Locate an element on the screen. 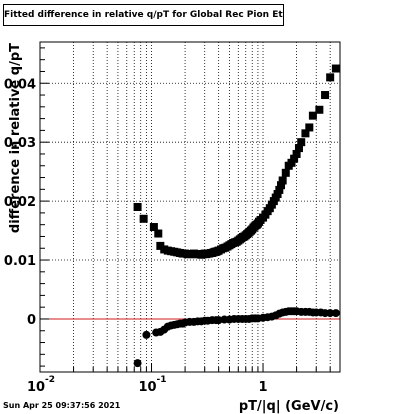 This screenshot has width=400, height=414. y-tick-label: 0.02 is located at coordinates (20, 202).